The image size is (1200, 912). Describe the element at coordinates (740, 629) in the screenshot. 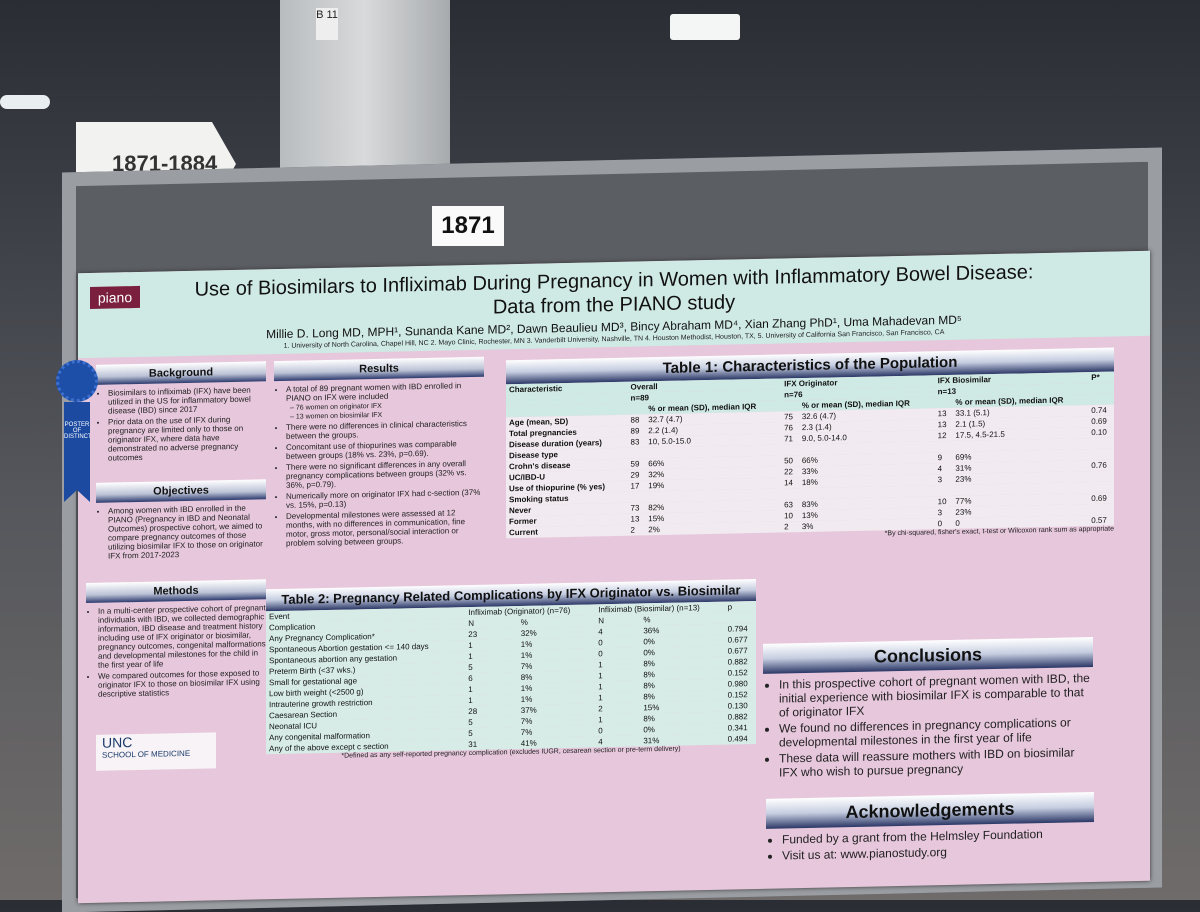

I see `cell: 0.794` at that location.